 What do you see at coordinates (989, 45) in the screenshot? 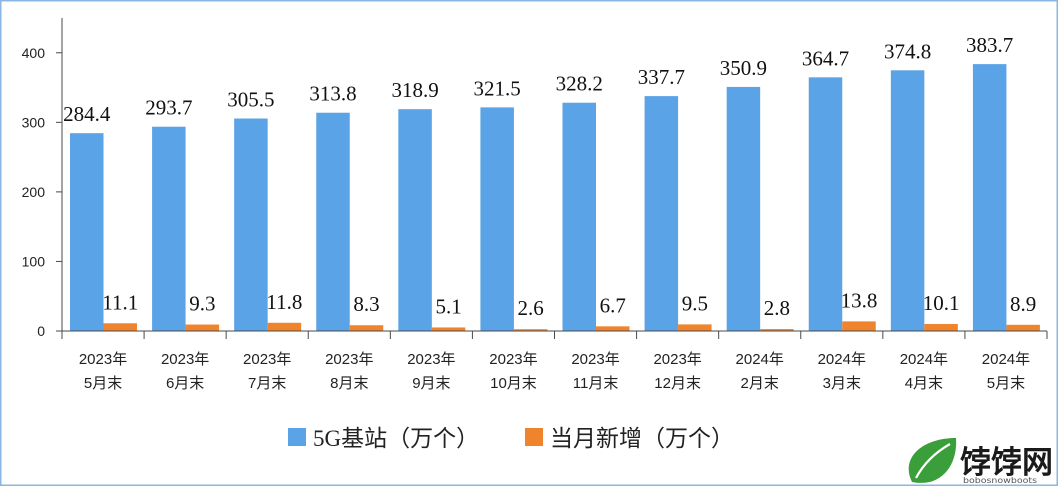
I see `value-label-5g-base-stations: 383.7` at bounding box center [989, 45].